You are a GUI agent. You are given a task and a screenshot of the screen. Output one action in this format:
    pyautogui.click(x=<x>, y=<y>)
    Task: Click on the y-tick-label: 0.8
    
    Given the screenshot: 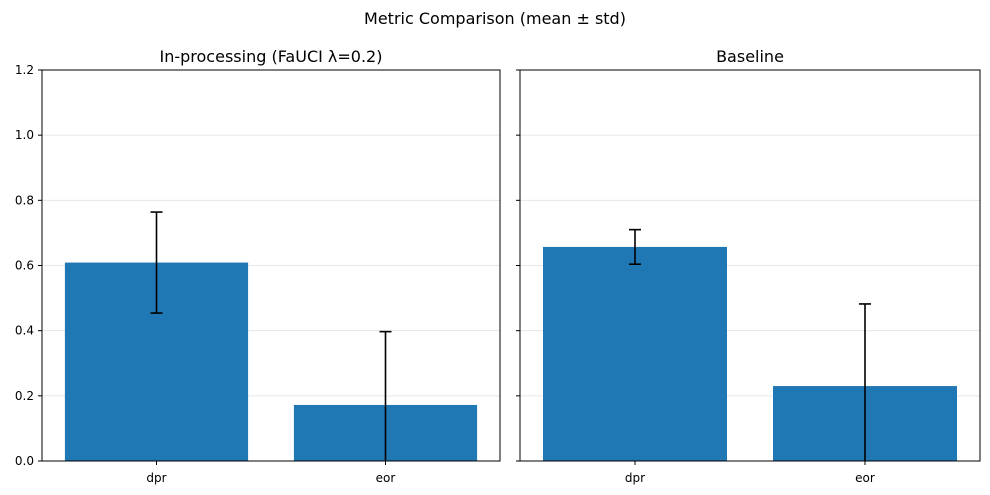 What is the action you would take?
    pyautogui.click(x=24, y=200)
    